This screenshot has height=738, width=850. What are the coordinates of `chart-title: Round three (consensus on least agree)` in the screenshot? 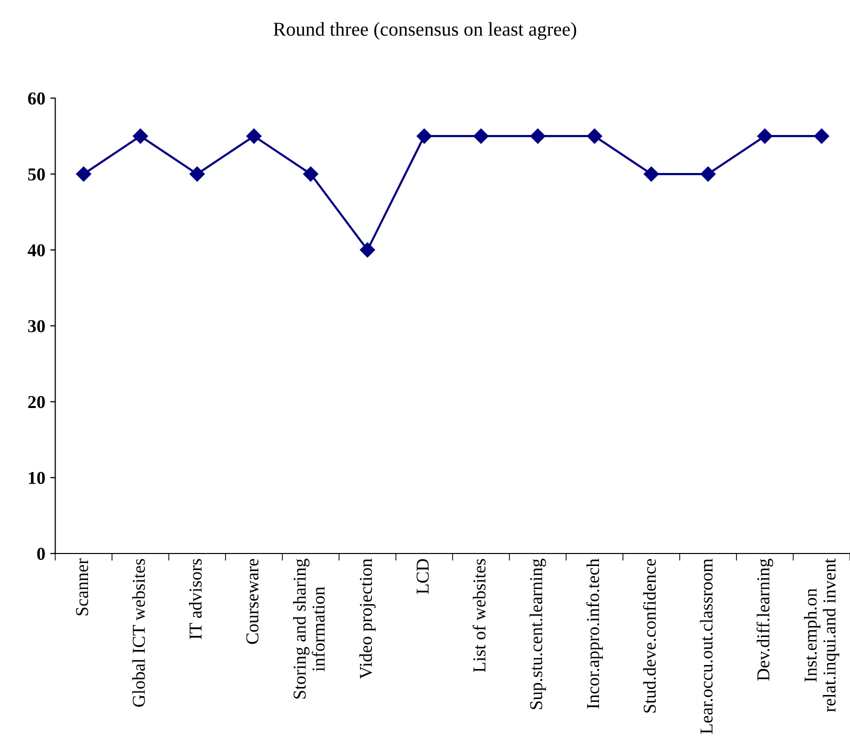 It's located at (425, 31).